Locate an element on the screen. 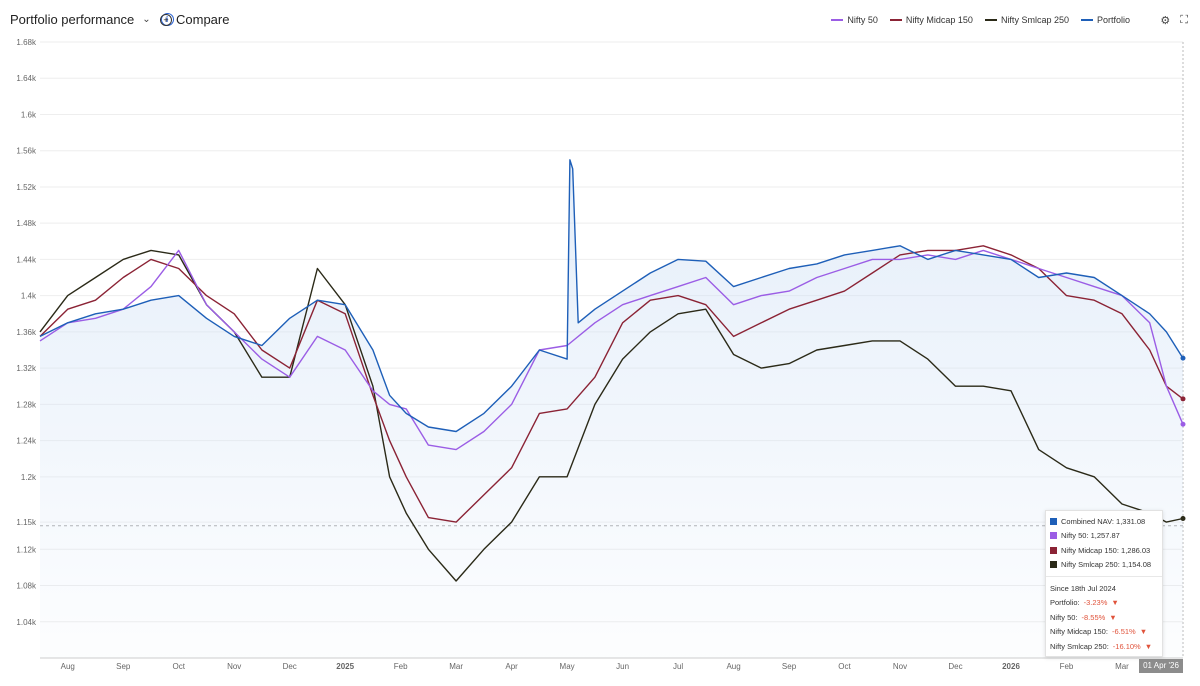 The image size is (1200, 686). y-tick-label: 1.28k is located at coordinates (26, 404).